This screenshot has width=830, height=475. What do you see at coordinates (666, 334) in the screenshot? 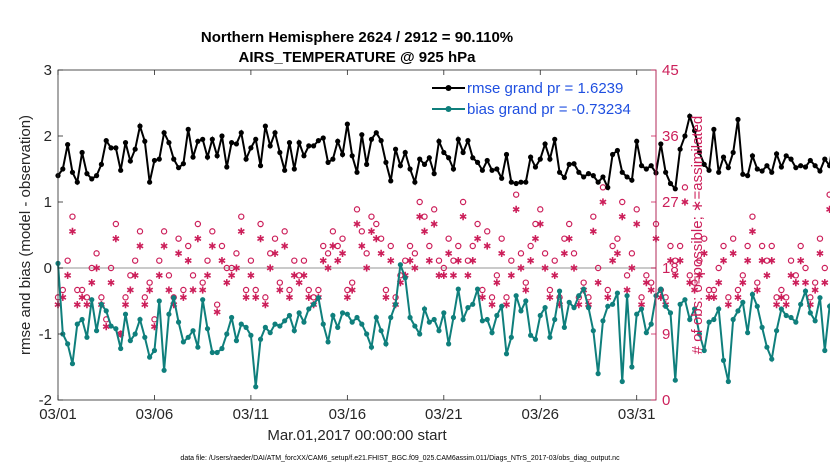
I see `y-tick-label-right: 9` at bounding box center [666, 334].